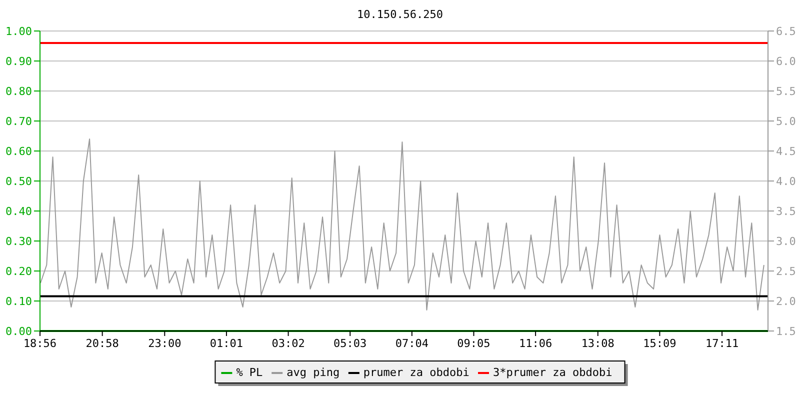 The height and width of the screenshot is (400, 800). I want to click on x-tick-label: 01:01, so click(227, 343).